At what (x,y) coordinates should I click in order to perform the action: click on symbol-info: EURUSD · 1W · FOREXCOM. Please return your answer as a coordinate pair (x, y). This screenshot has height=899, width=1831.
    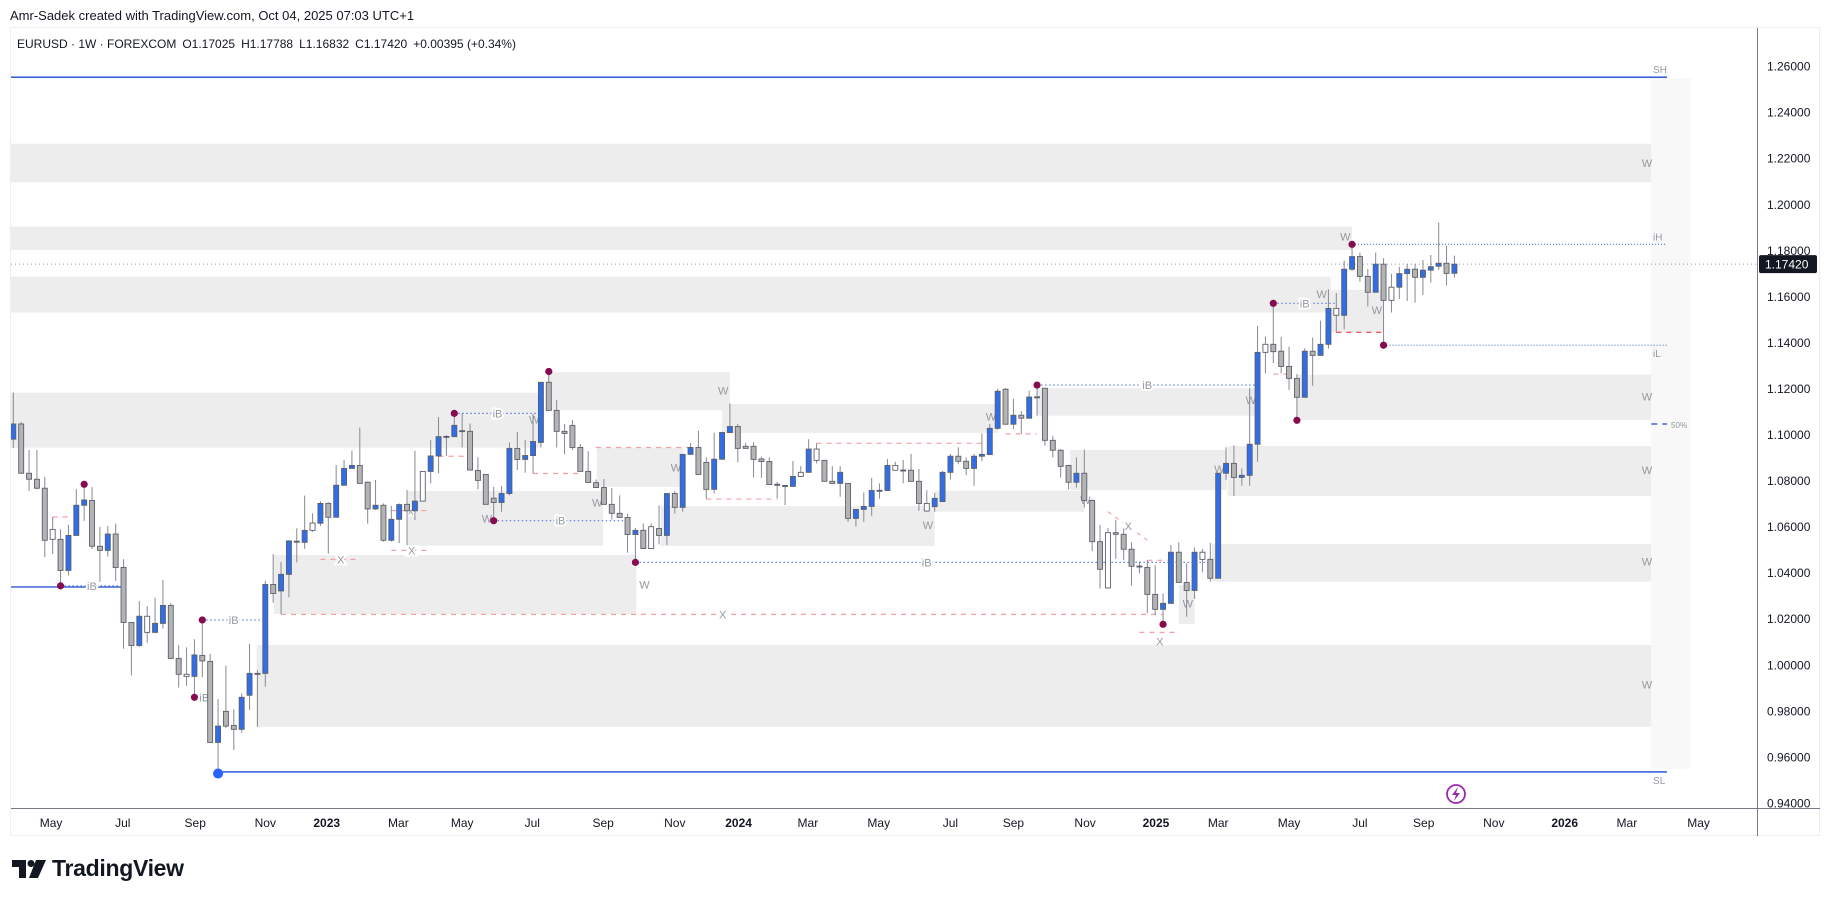
    Looking at the image, I should click on (97, 44).